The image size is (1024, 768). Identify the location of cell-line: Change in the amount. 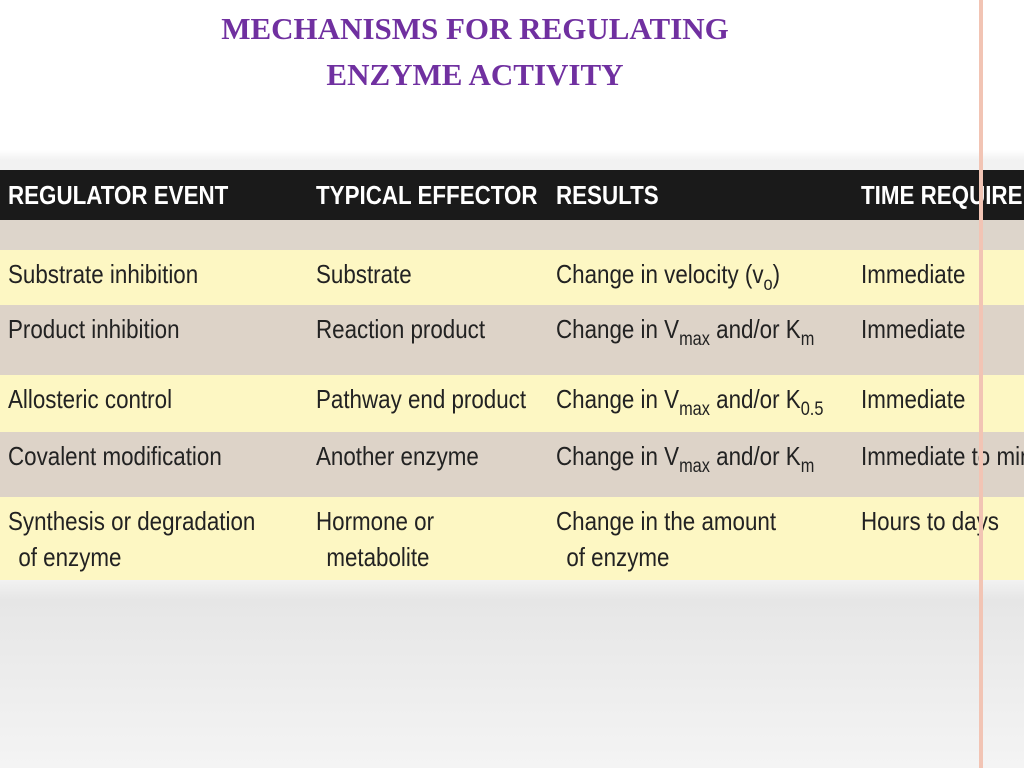
(666, 521).